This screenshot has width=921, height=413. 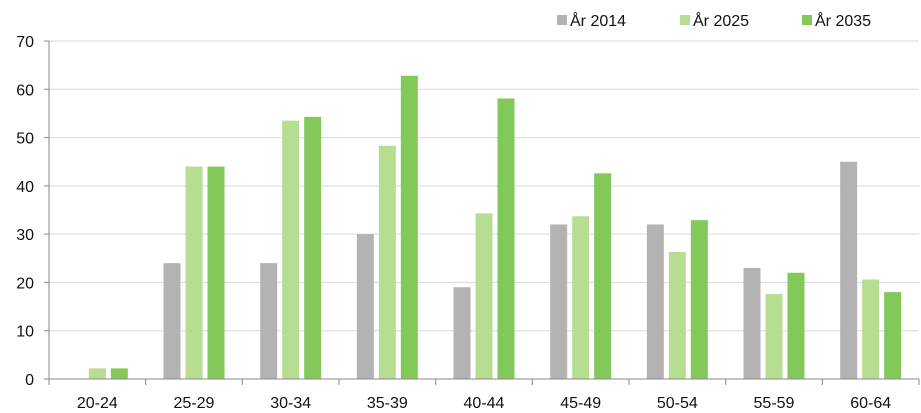 What do you see at coordinates (870, 403) in the screenshot?
I see `x-tick-label: 60-64` at bounding box center [870, 403].